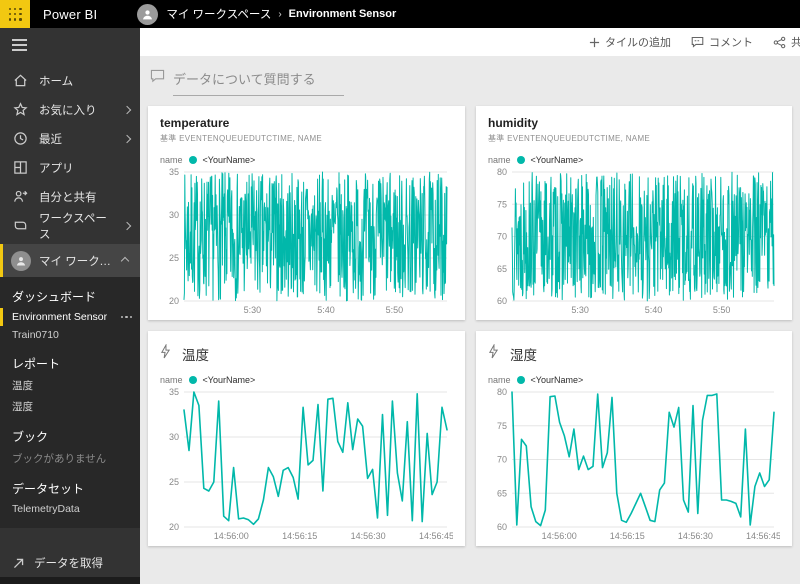  What do you see at coordinates (174, 482) in the screenshot?
I see `svg-text: 25` at bounding box center [174, 482].